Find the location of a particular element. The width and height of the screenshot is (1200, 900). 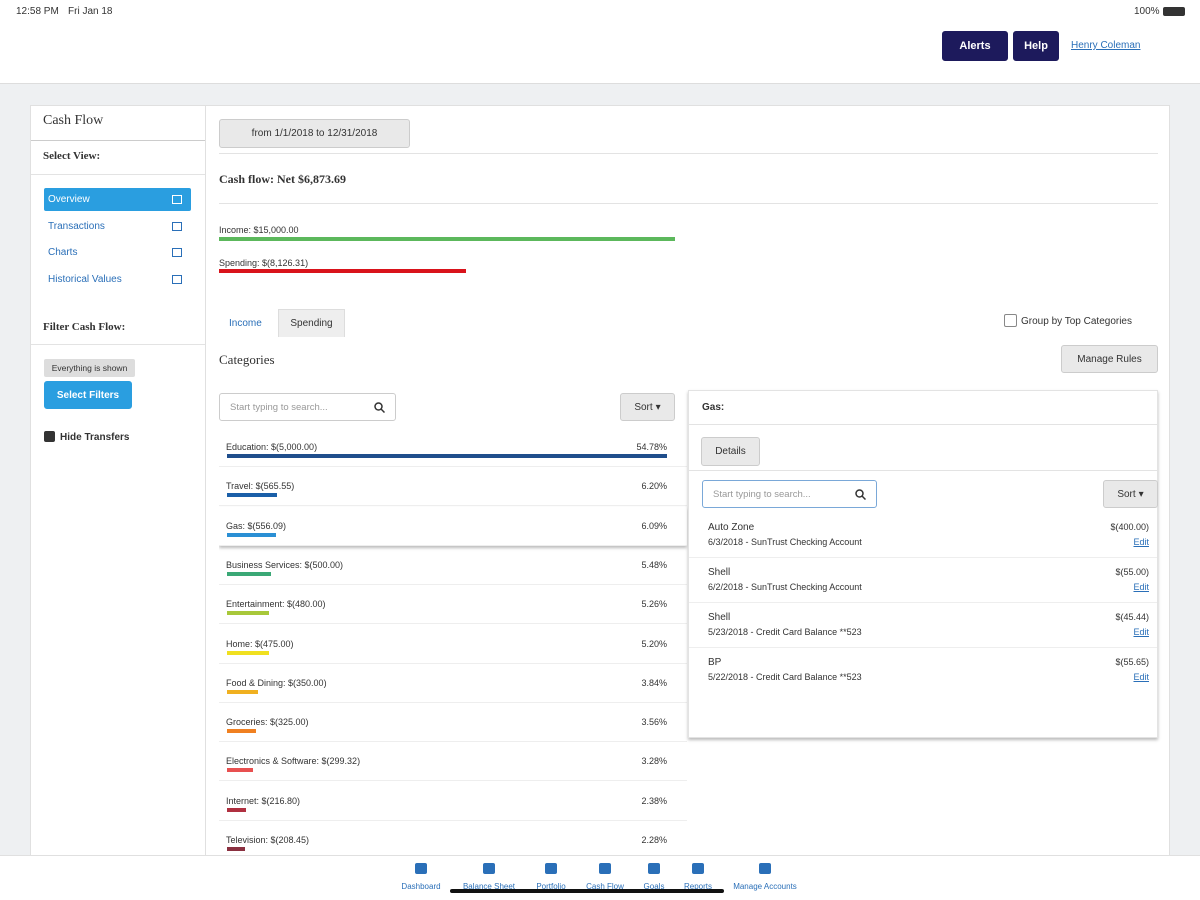

income-tab: Income is located at coordinates (245, 323).